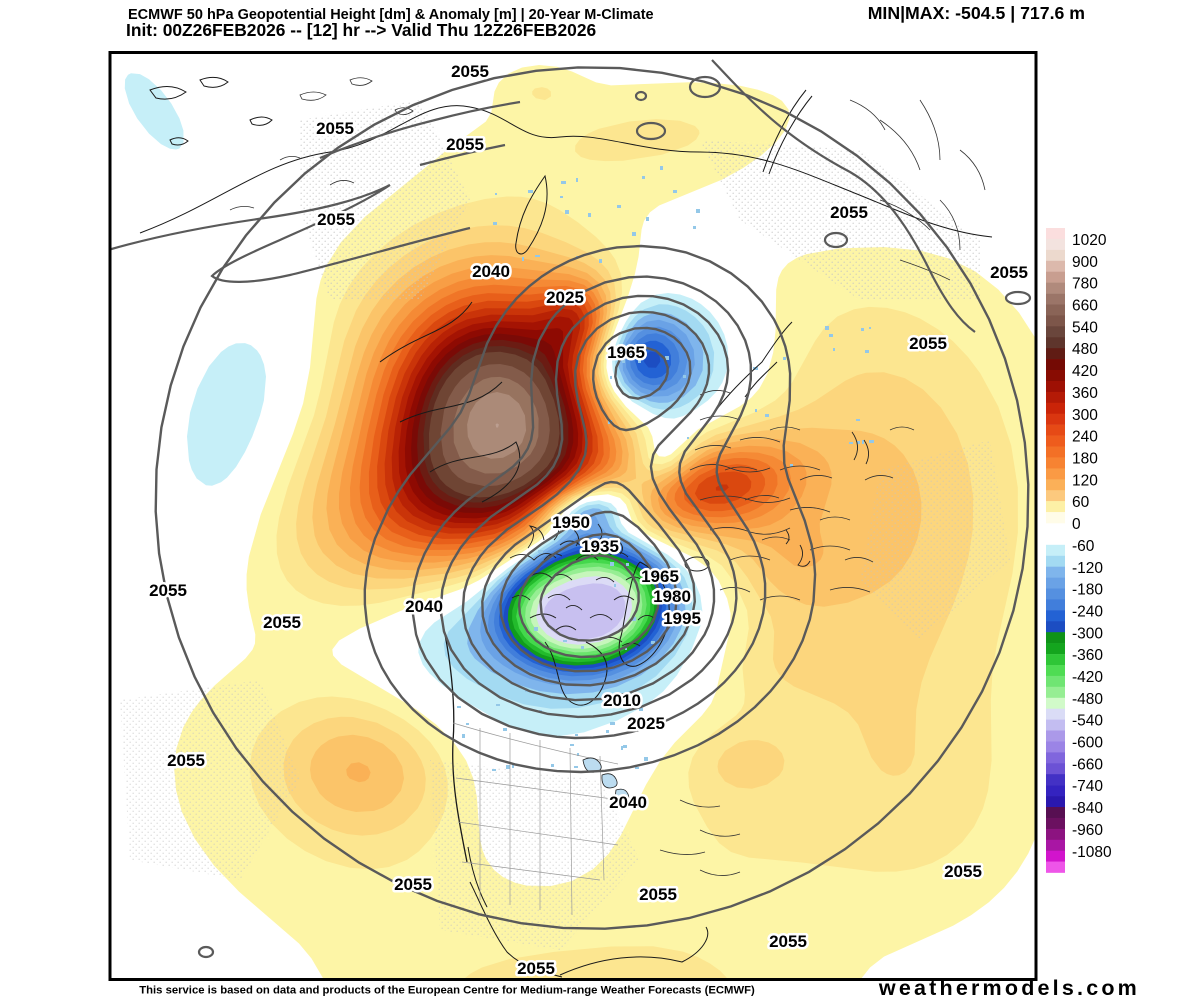  What do you see at coordinates (1085, 284) in the screenshot?
I see `svg-text: 780` at bounding box center [1085, 284].